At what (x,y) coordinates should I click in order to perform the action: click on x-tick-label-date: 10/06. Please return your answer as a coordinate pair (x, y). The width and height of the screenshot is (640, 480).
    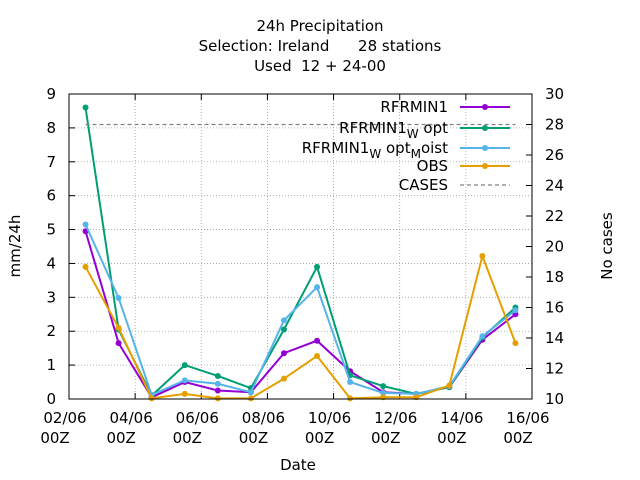
    Looking at the image, I should click on (329, 418).